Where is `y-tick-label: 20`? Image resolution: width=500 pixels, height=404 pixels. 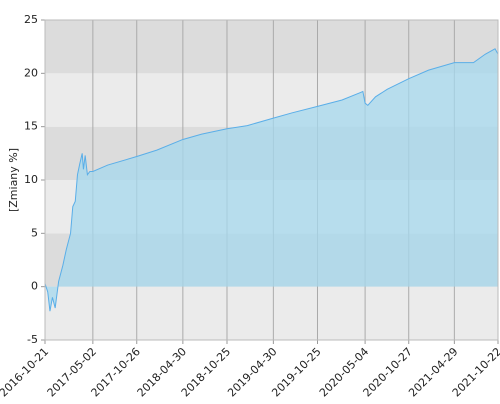 y-tick-label: 20 is located at coordinates (31, 72).